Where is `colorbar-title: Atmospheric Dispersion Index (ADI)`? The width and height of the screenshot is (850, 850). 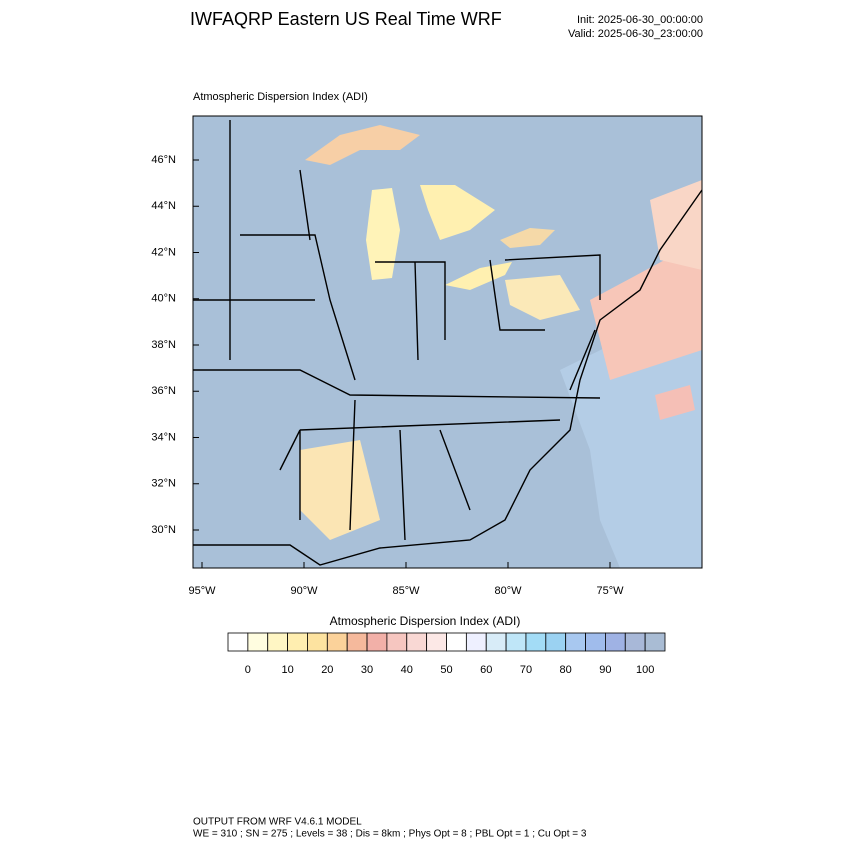 colorbar-title: Atmospheric Dispersion Index (ADI) is located at coordinates (425, 621).